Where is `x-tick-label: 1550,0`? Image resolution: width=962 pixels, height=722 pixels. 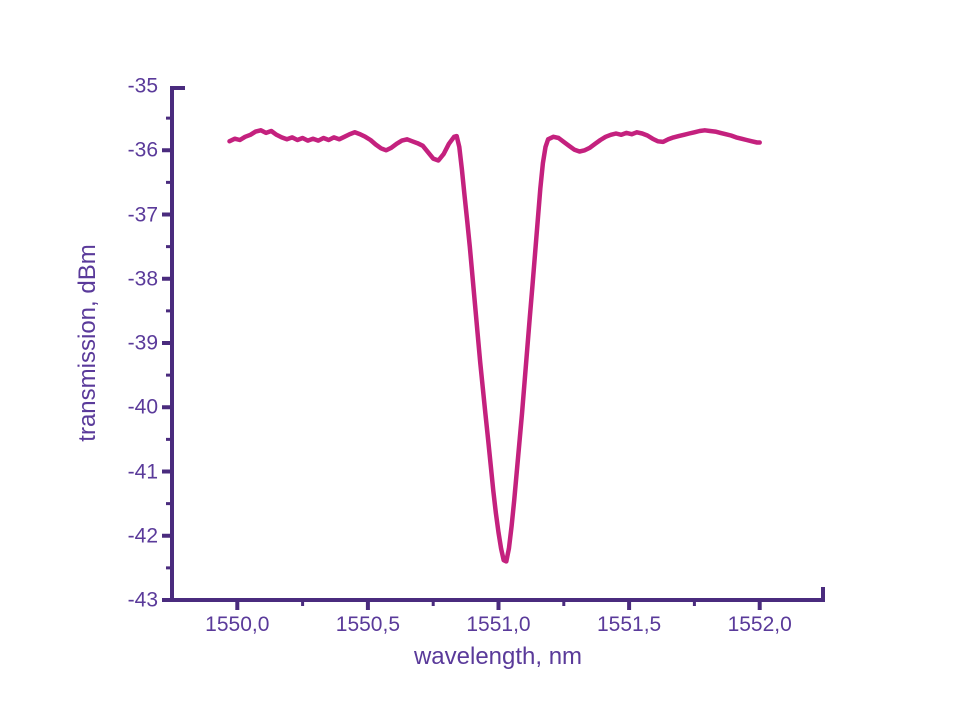
x-tick-label: 1550,0 is located at coordinates (237, 624).